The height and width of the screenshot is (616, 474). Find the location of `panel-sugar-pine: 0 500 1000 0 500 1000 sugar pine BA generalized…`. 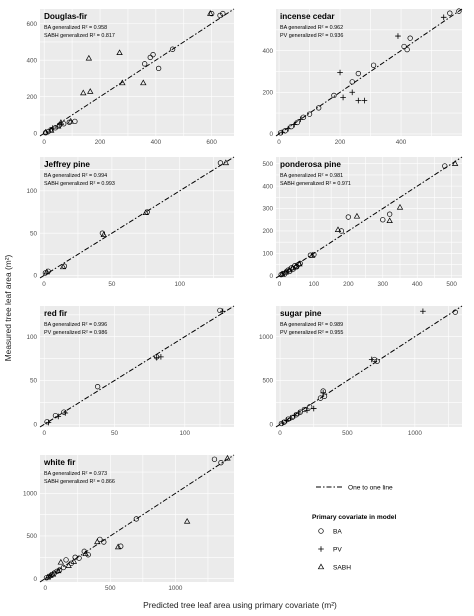

panel-sugar-pine: 0 500 1000 0 500 1000 sugar pine BA generalized… is located at coordinates (361, 371).